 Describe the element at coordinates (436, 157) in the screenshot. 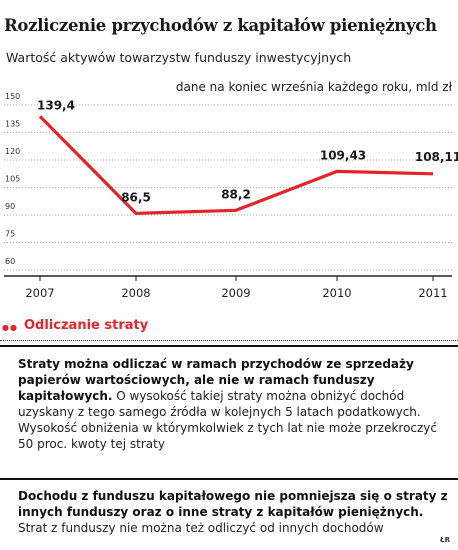

I see `data-label: 108,11` at that location.